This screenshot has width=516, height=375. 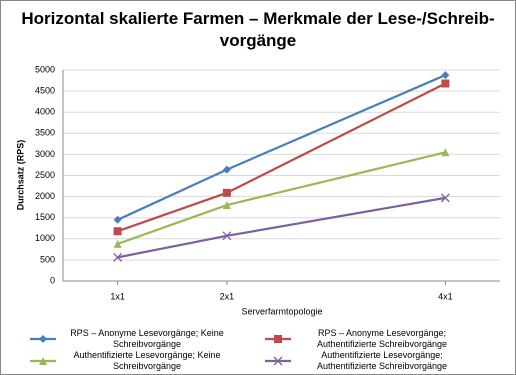 I want to click on series-line, so click(x=281, y=227).